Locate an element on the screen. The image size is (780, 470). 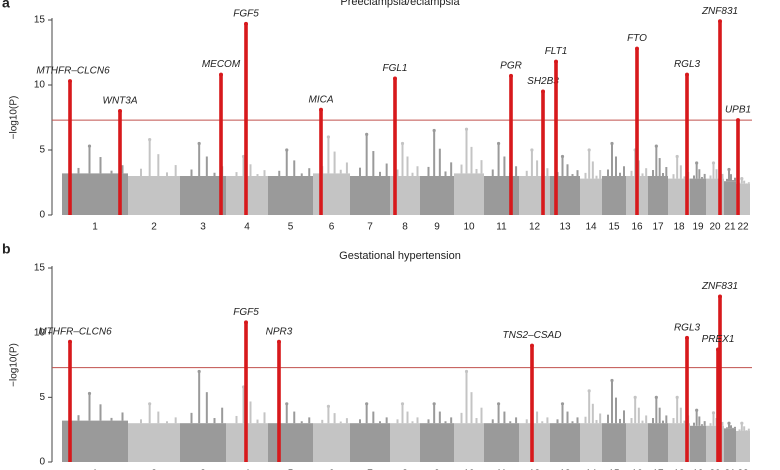
y-tick-label: 10 is located at coordinates (40, 332).